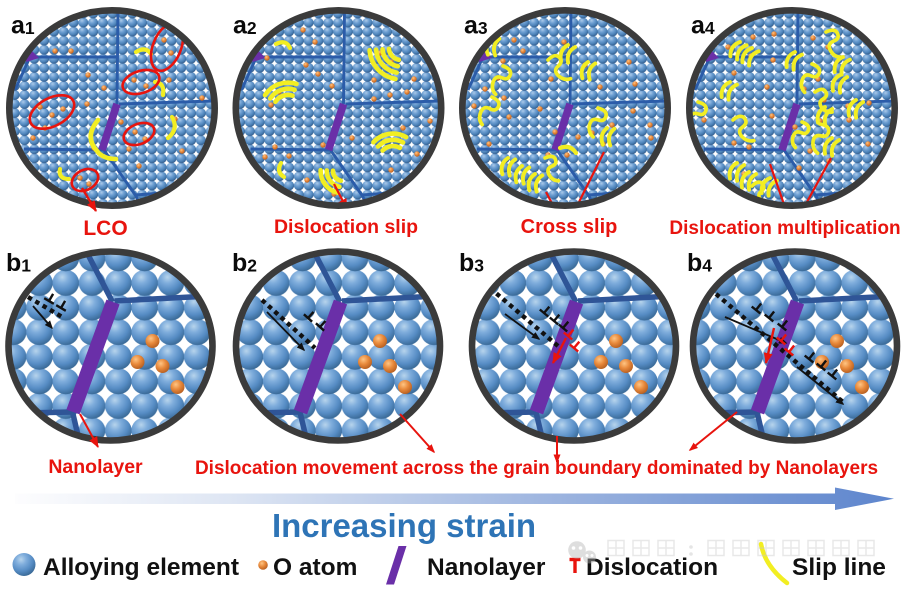  What do you see at coordinates (404, 525) in the screenshot?
I see `svg-text: Increasing strain` at bounding box center [404, 525].